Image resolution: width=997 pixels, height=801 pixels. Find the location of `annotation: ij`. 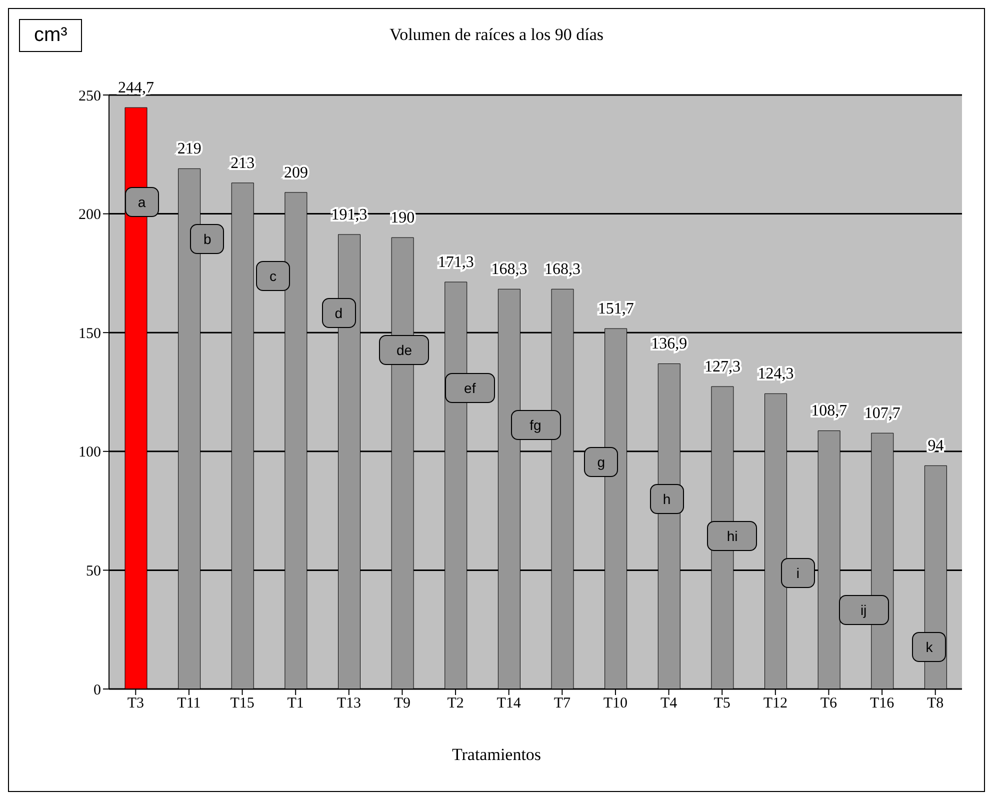

annotation: ij is located at coordinates (863, 610).